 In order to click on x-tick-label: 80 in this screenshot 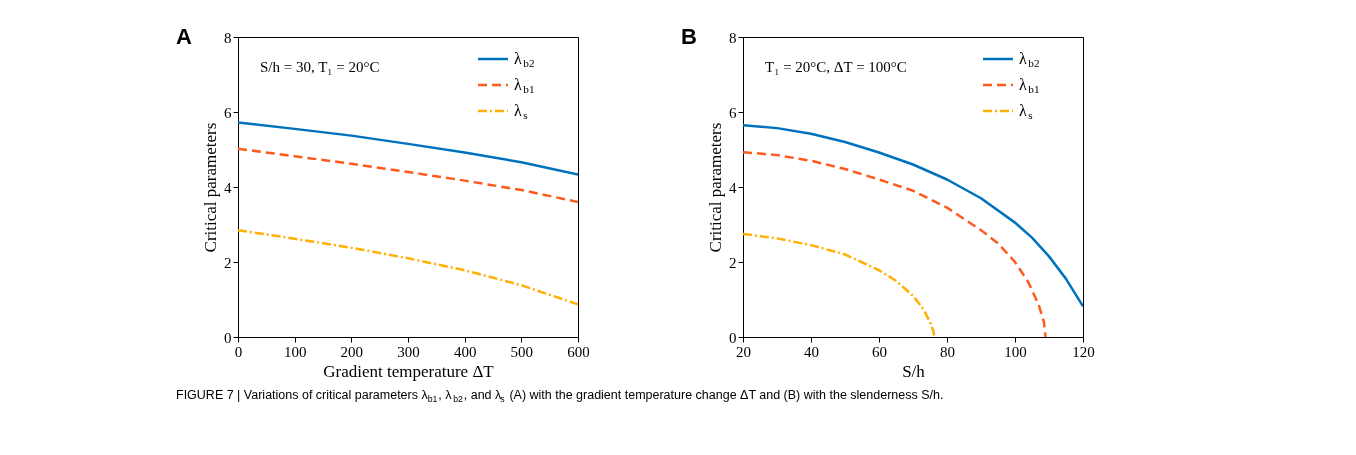, I will do `click(947, 351)`.